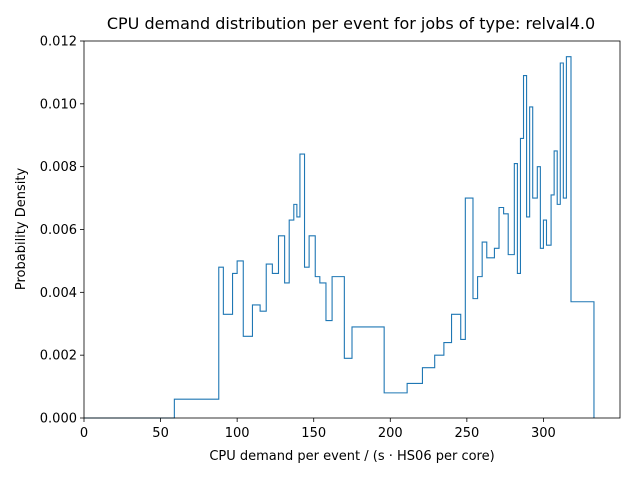  What do you see at coordinates (390, 433) in the screenshot?
I see `x-tick-label: 200` at bounding box center [390, 433].